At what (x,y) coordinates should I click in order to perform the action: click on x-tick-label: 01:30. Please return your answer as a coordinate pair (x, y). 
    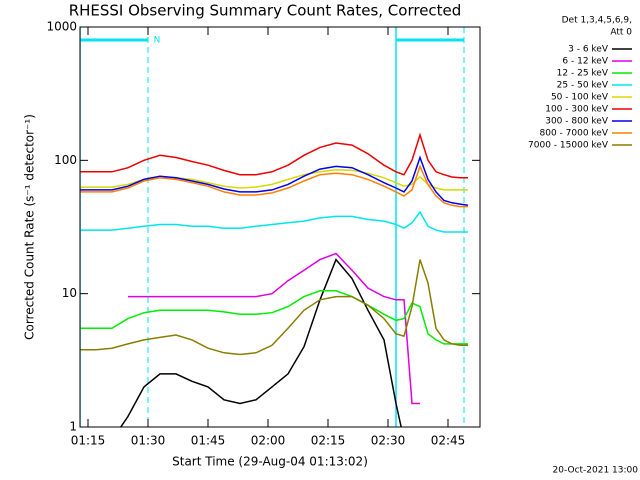
    Looking at the image, I should click on (148, 441).